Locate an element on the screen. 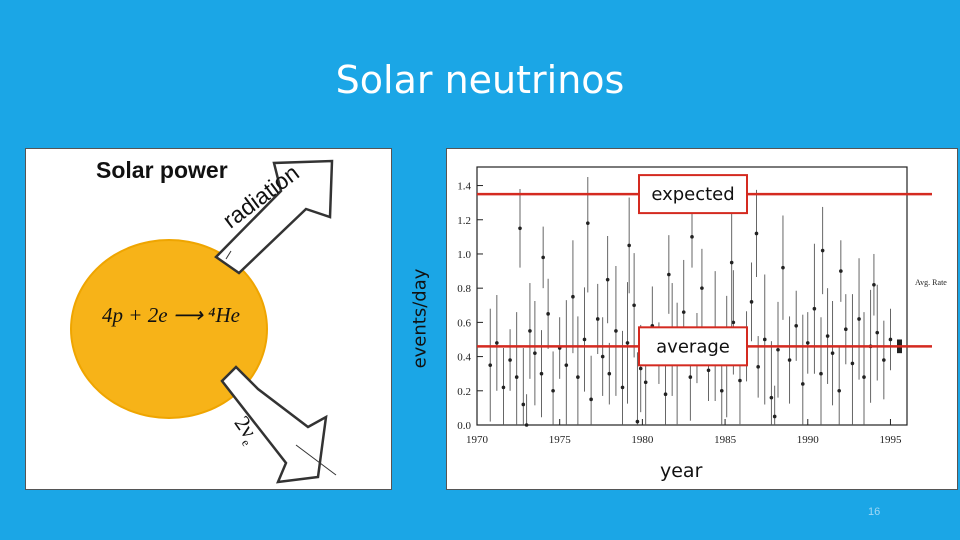 The image size is (960, 540). reference-label-box-average is located at coordinates (693, 346).